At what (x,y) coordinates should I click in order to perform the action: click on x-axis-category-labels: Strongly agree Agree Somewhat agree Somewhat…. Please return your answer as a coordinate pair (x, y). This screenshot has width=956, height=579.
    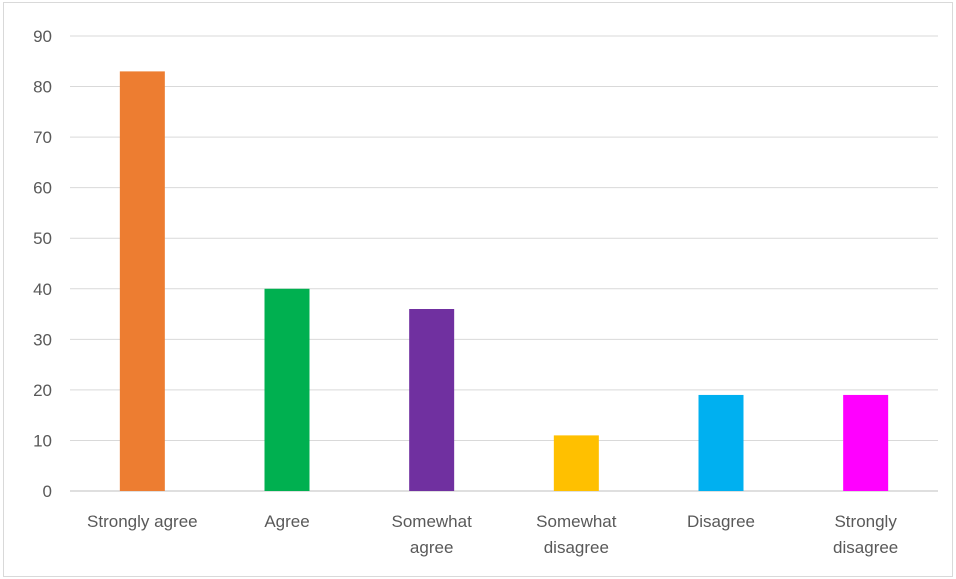
    Looking at the image, I should click on (492, 534).